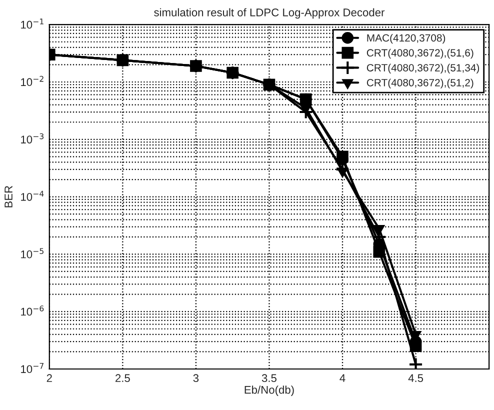 This screenshot has height=410, width=494. What do you see at coordinates (32, 81) in the screenshot?
I see `y-tick-label: 10$^{−2}$` at bounding box center [32, 81].